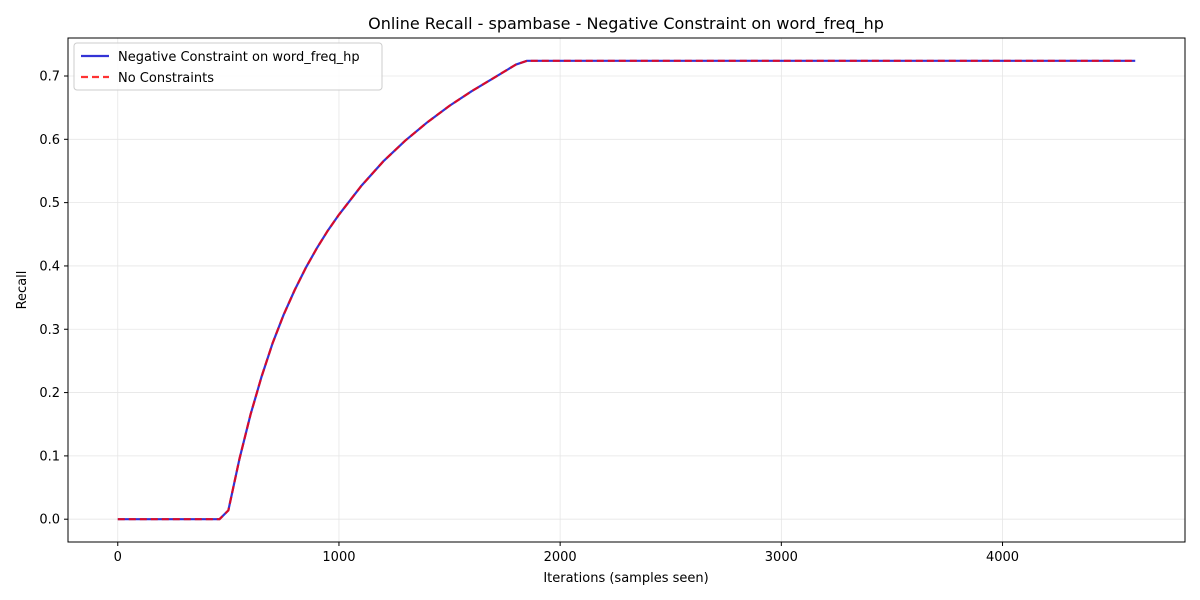  I want to click on legend-frame, so click(228, 66).